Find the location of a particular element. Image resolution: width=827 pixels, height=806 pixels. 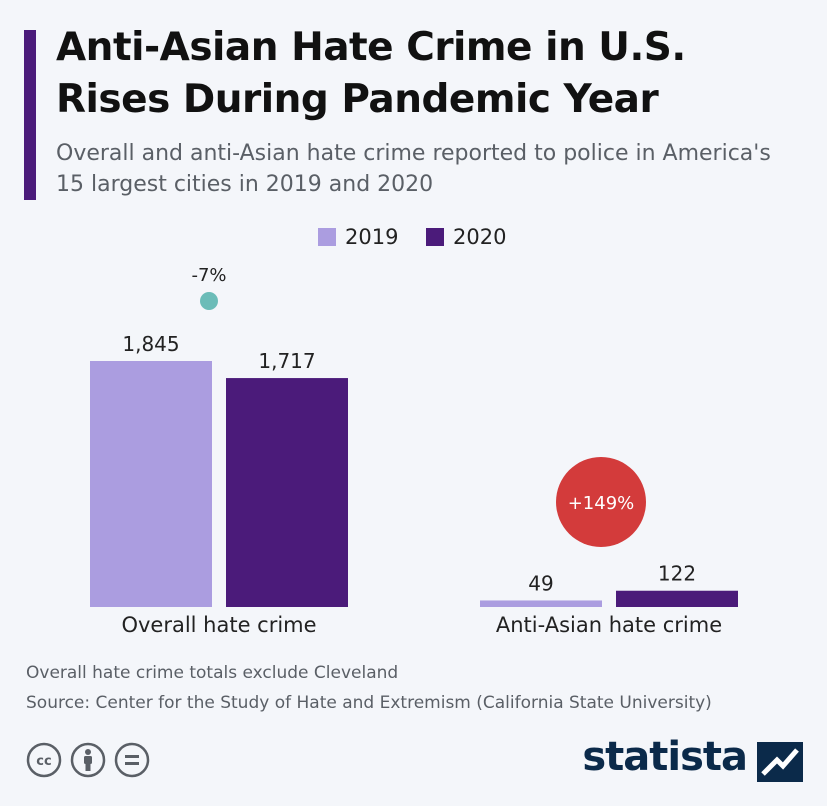

change-dot-overall is located at coordinates (209, 301).